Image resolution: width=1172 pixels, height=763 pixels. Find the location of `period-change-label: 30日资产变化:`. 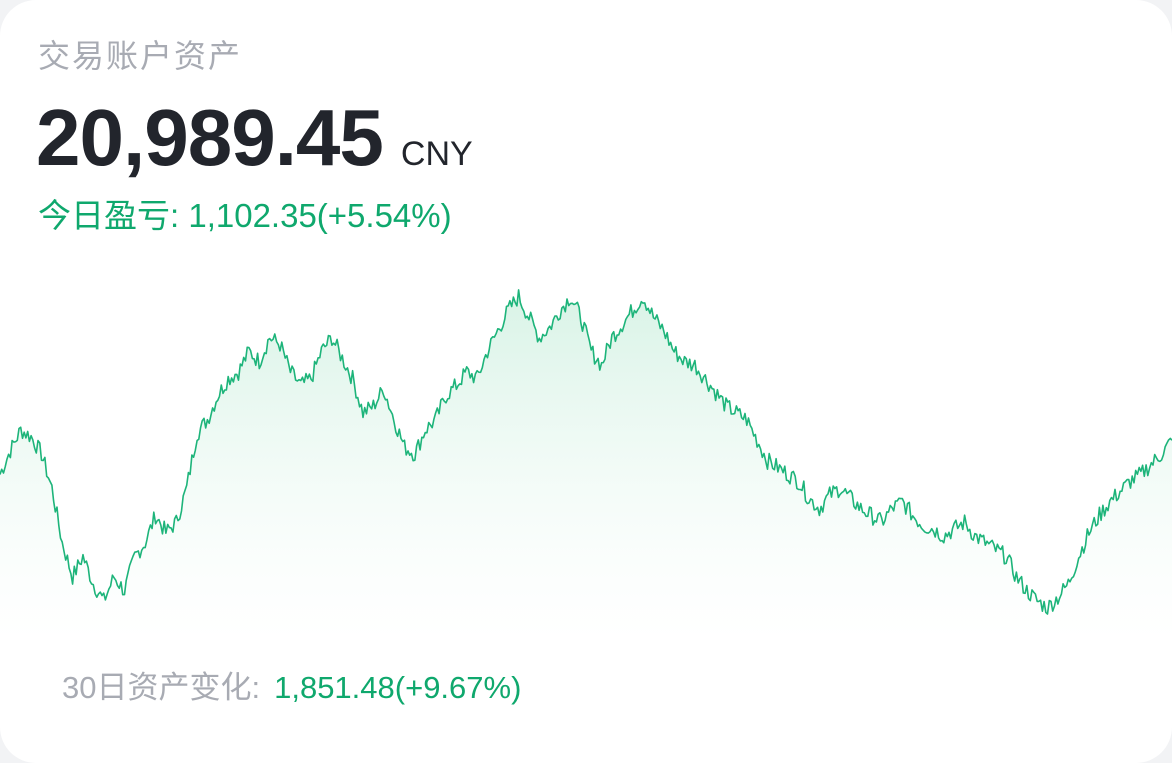

period-change-label: 30日资产变化: is located at coordinates (161, 687).